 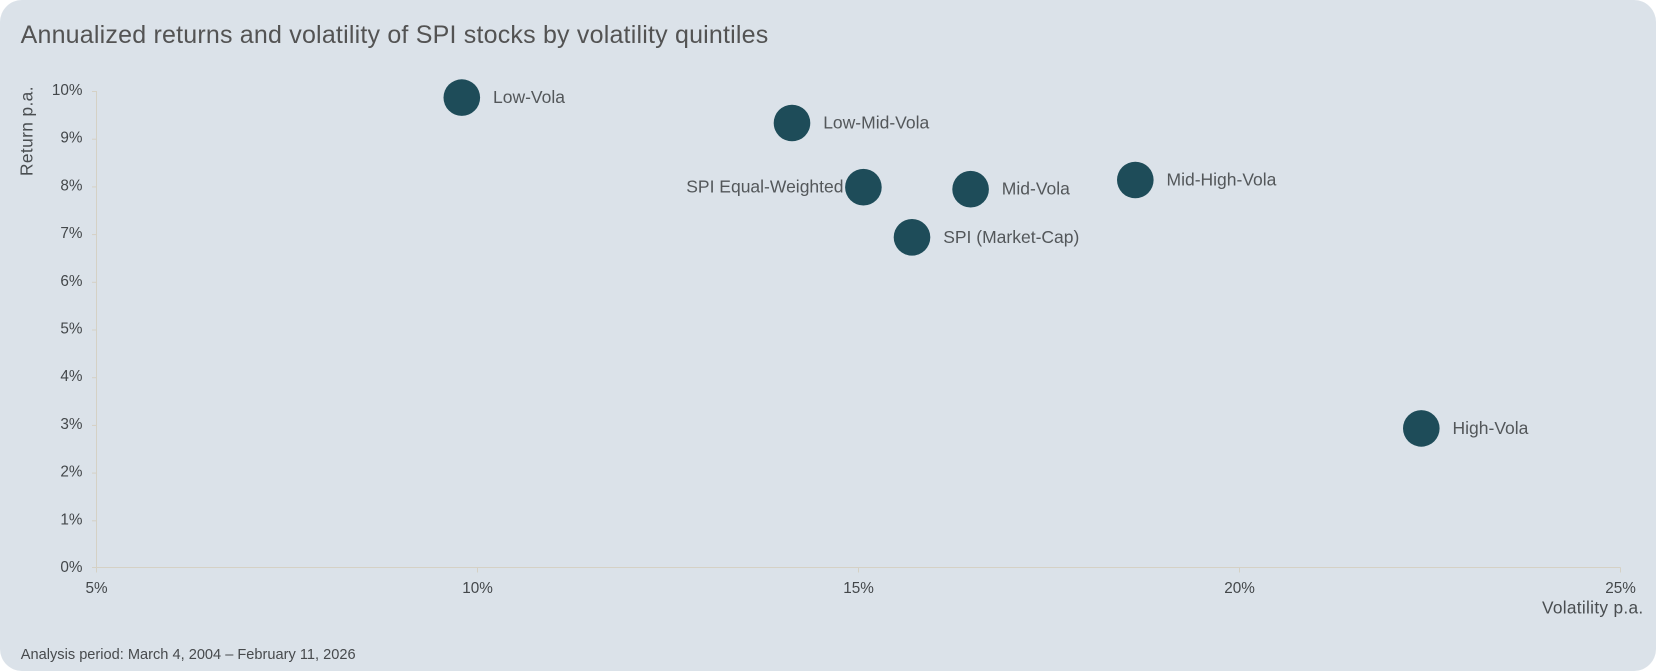 I want to click on svg-text: 1%, so click(x=71, y=519).